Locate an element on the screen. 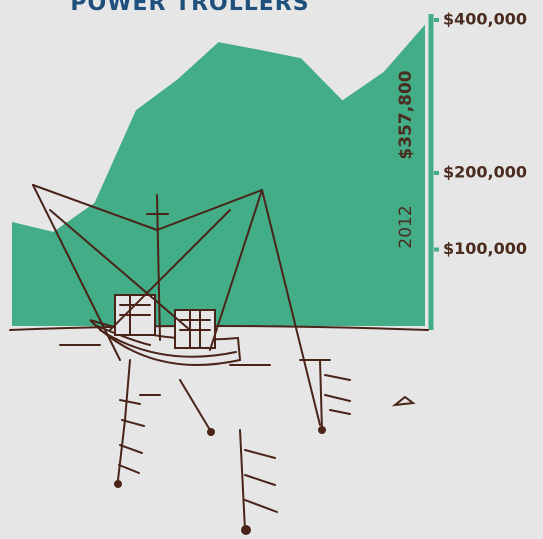 Image resolution: width=543 pixels, height=539 pixels. y-tick-label: $200,000 is located at coordinates (485, 172).